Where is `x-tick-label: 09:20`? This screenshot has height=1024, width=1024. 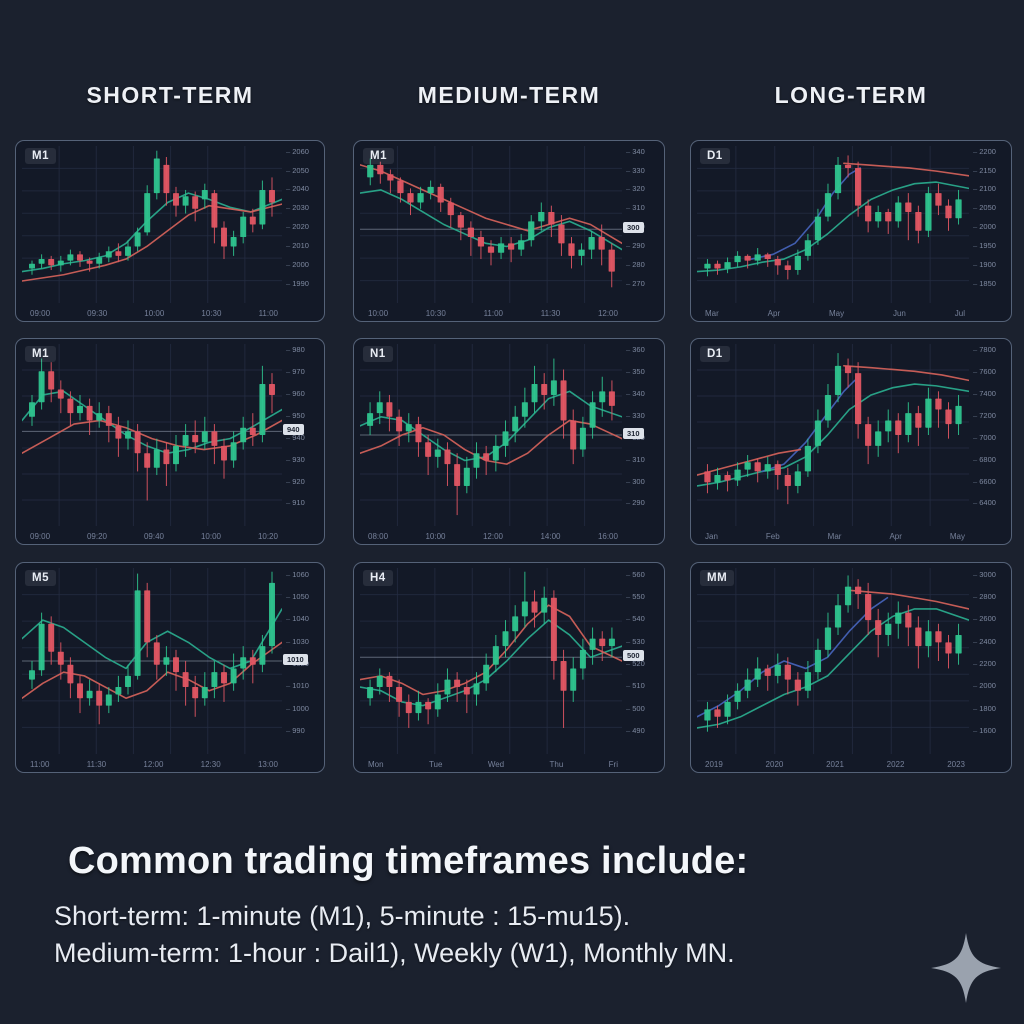 x-tick-label: 09:20 is located at coordinates (97, 536).